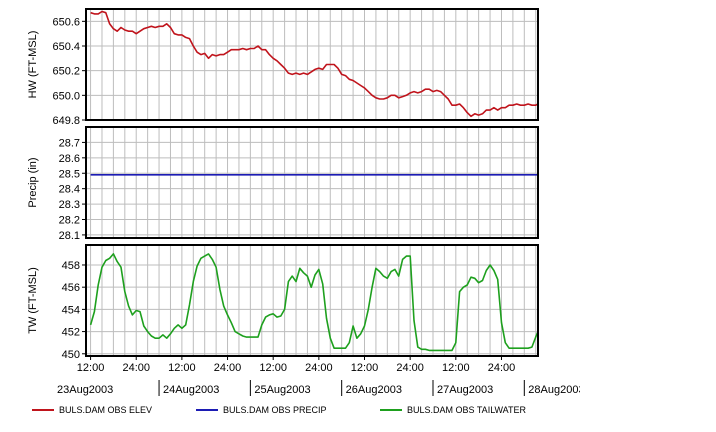 Image resolution: width=716 pixels, height=432 pixels. Describe the element at coordinates (69, 236) in the screenshot. I see `y-tick-label: 28.1` at that location.